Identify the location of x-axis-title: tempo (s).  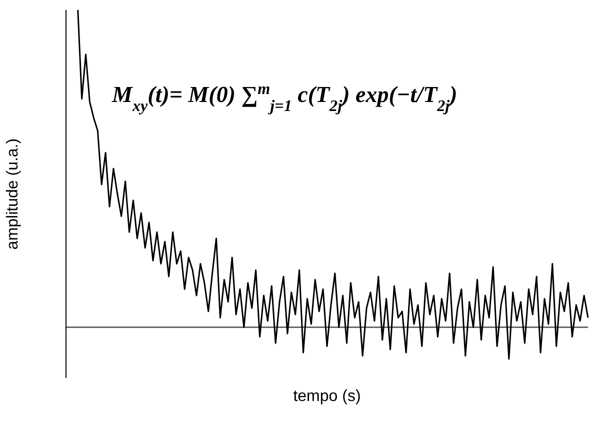
(327, 396).